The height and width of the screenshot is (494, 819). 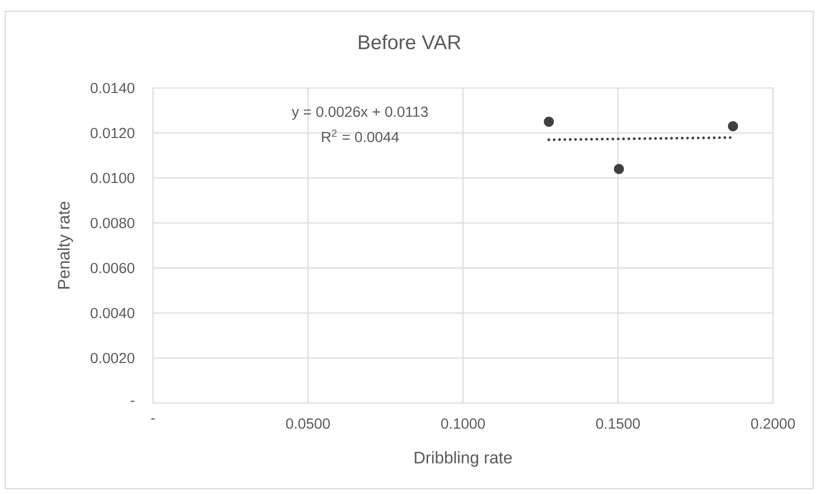 I want to click on y-axis-title: Penalty rate, so click(x=65, y=245).